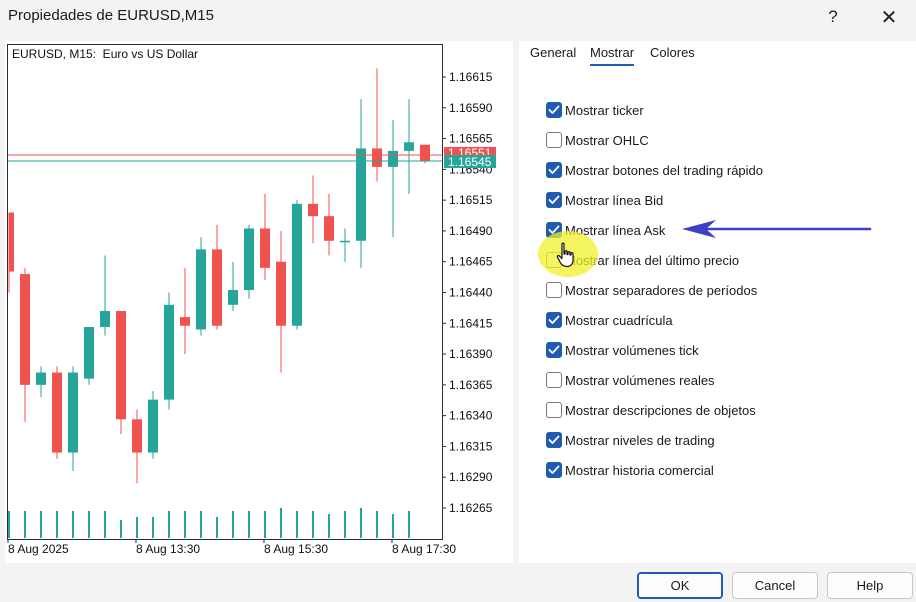 This screenshot has width=916, height=602. I want to click on option-label: Mostrar niveles de trading, so click(640, 440).